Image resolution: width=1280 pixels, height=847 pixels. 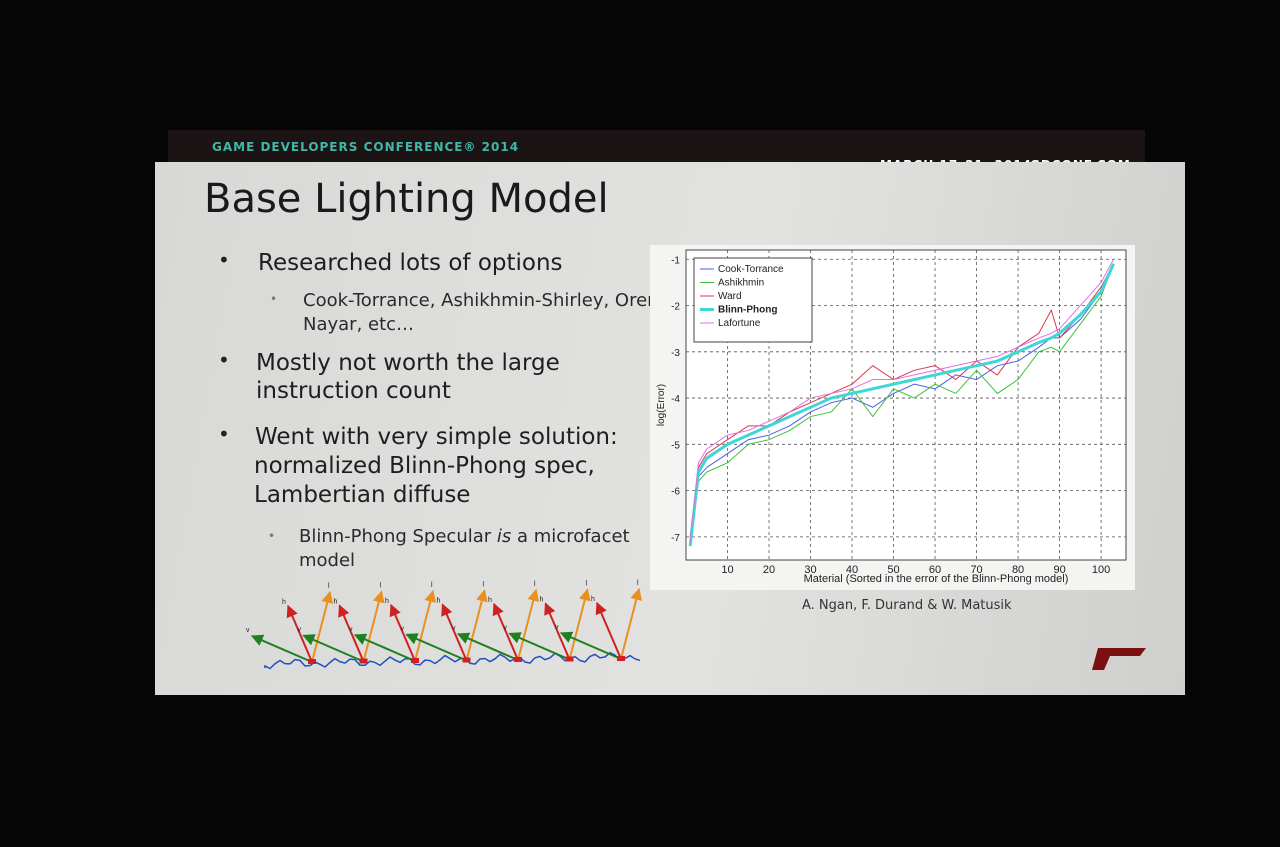 What do you see at coordinates (573, 536) in the screenshot?
I see `sub-bullet-text: a microfacet` at bounding box center [573, 536].